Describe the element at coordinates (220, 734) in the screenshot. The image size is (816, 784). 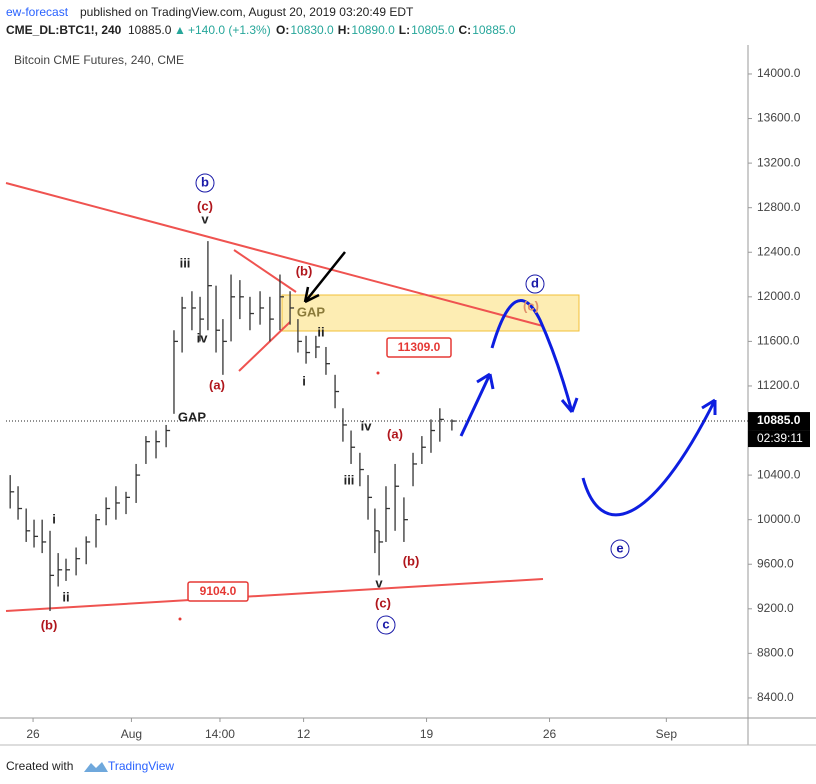
I see `x-tick-label: 14:00` at that location.